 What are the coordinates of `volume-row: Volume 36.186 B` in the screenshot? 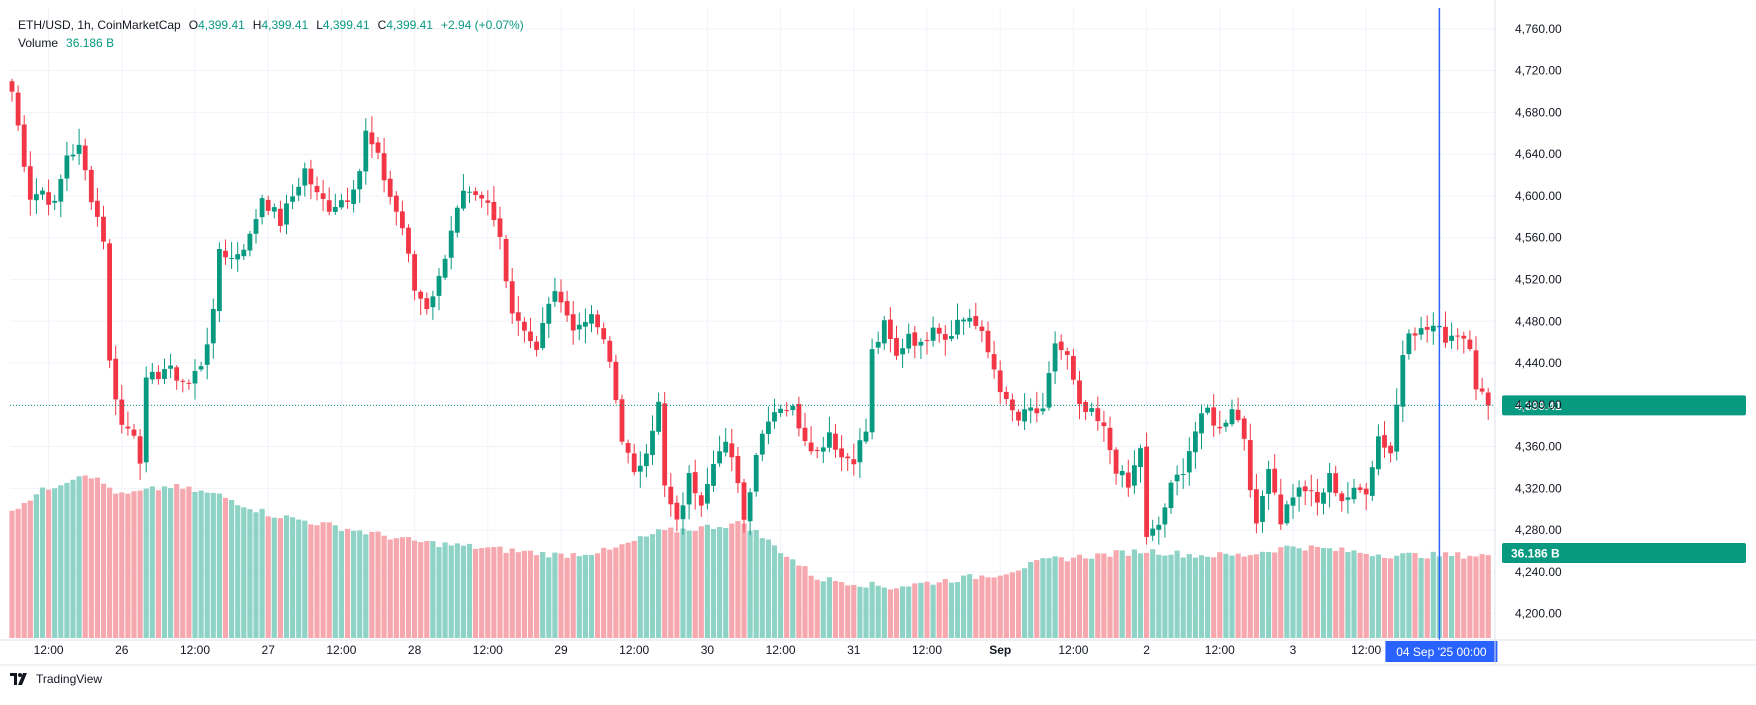 It's located at (271, 43).